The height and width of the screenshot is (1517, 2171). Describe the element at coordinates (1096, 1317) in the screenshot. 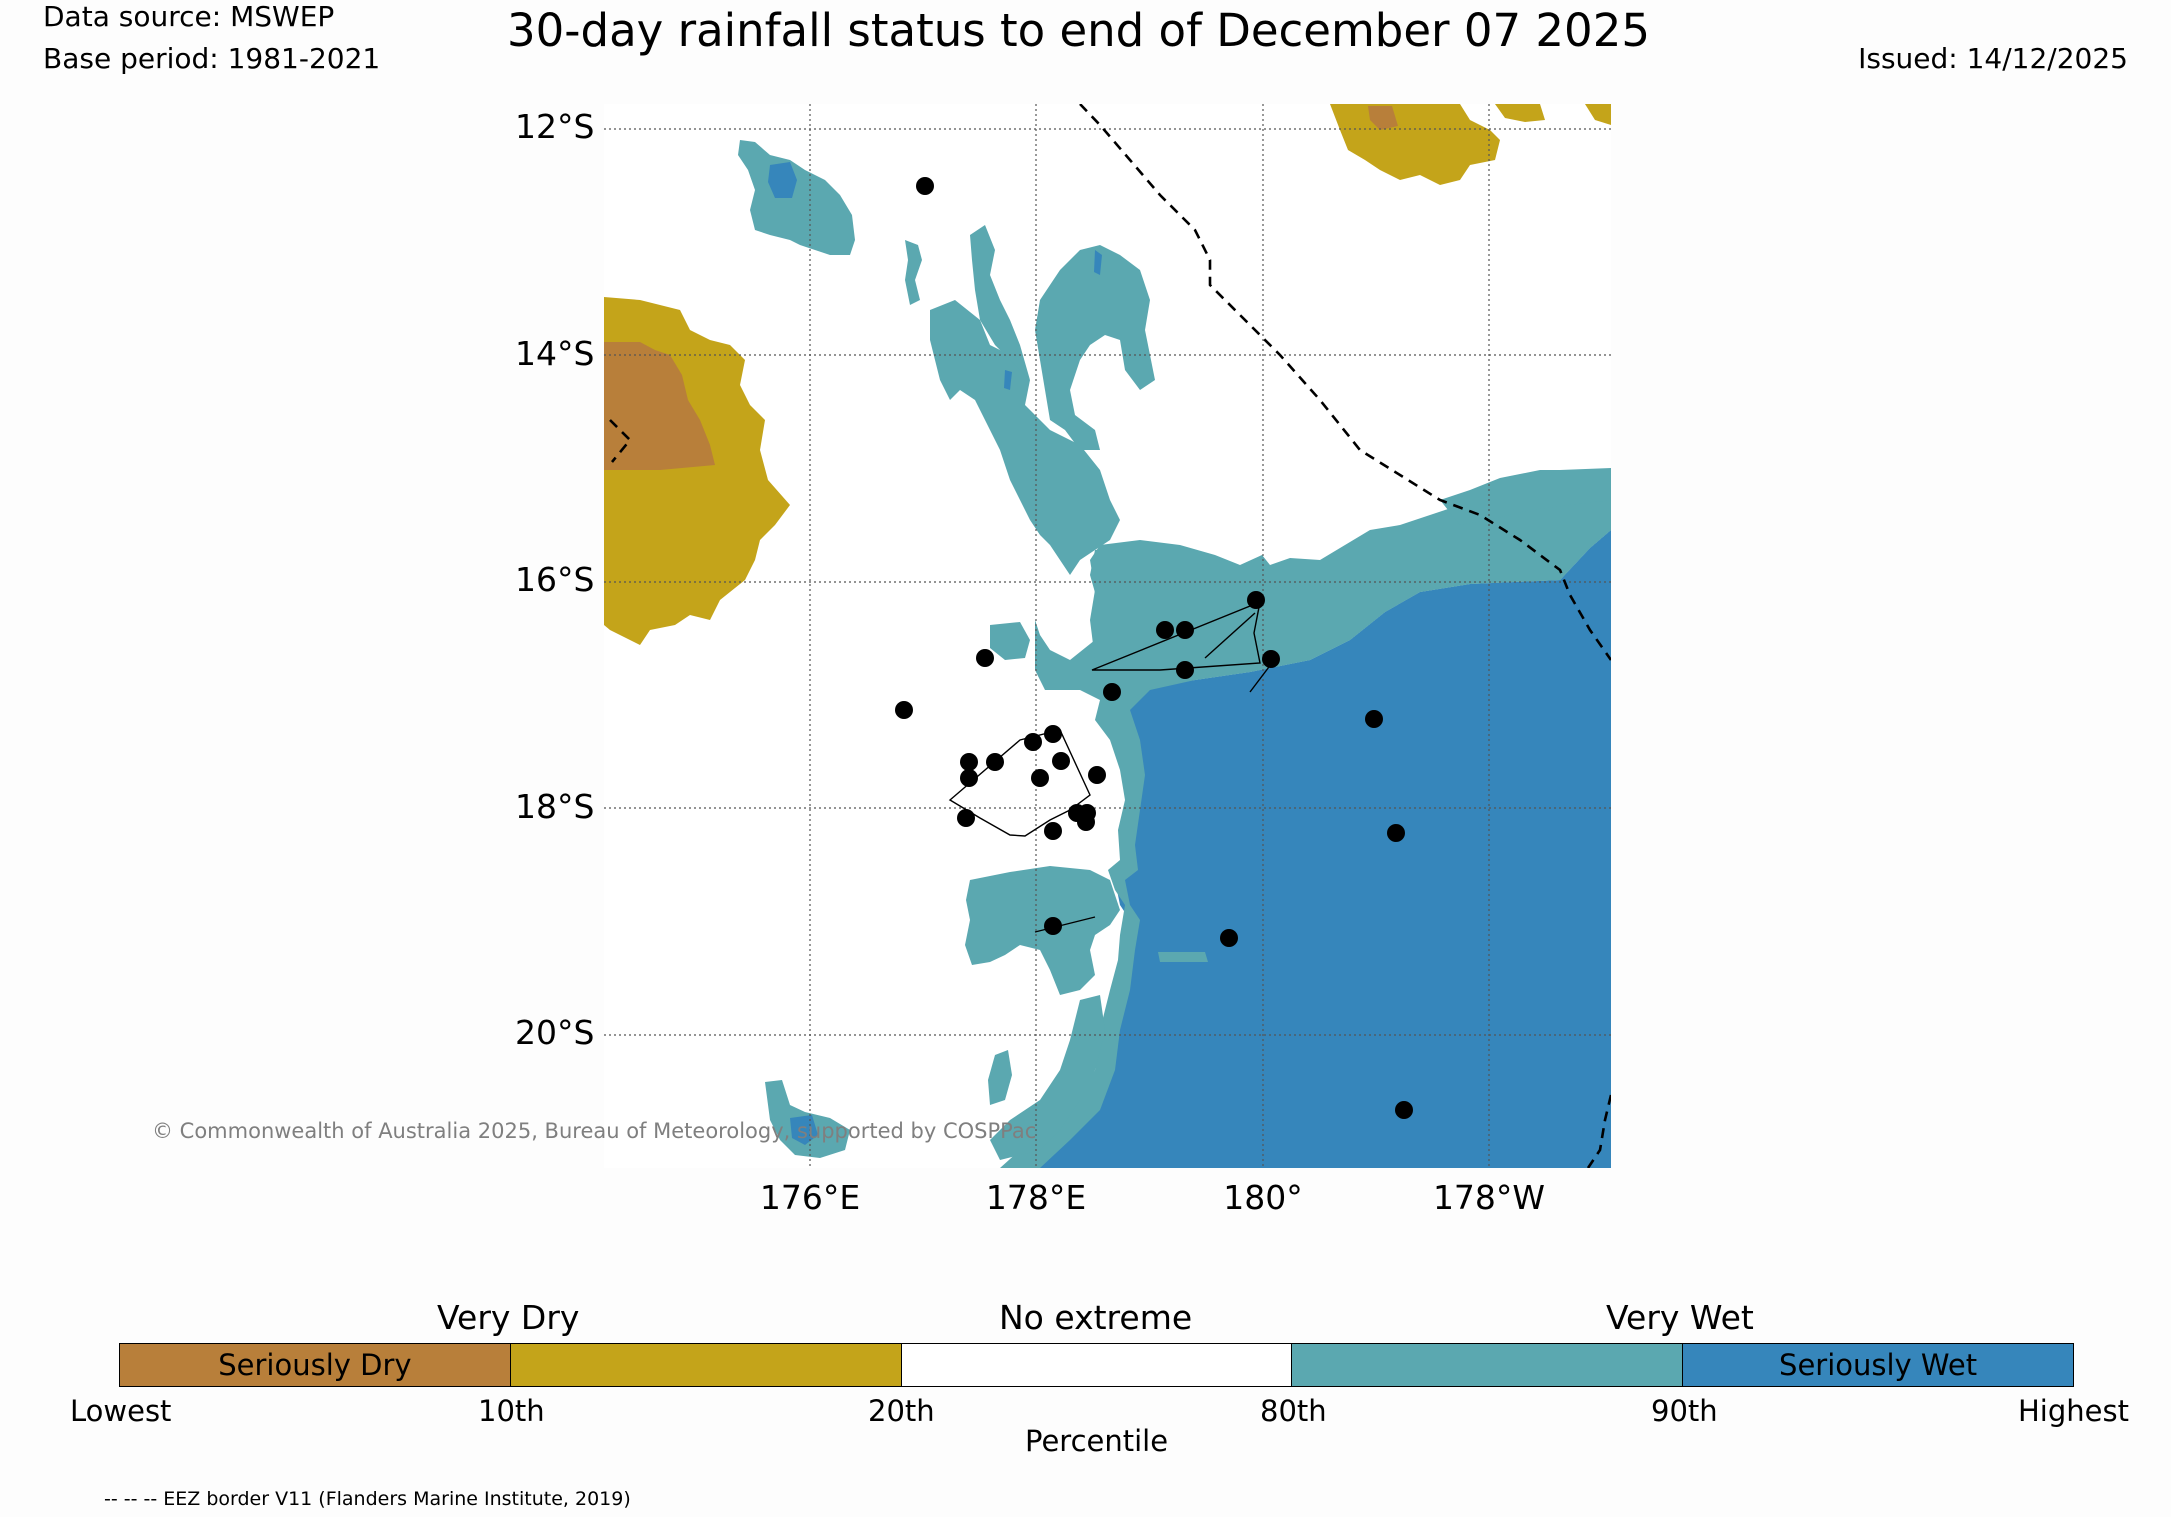

I see `legend-group-no-extreme: No extreme` at that location.